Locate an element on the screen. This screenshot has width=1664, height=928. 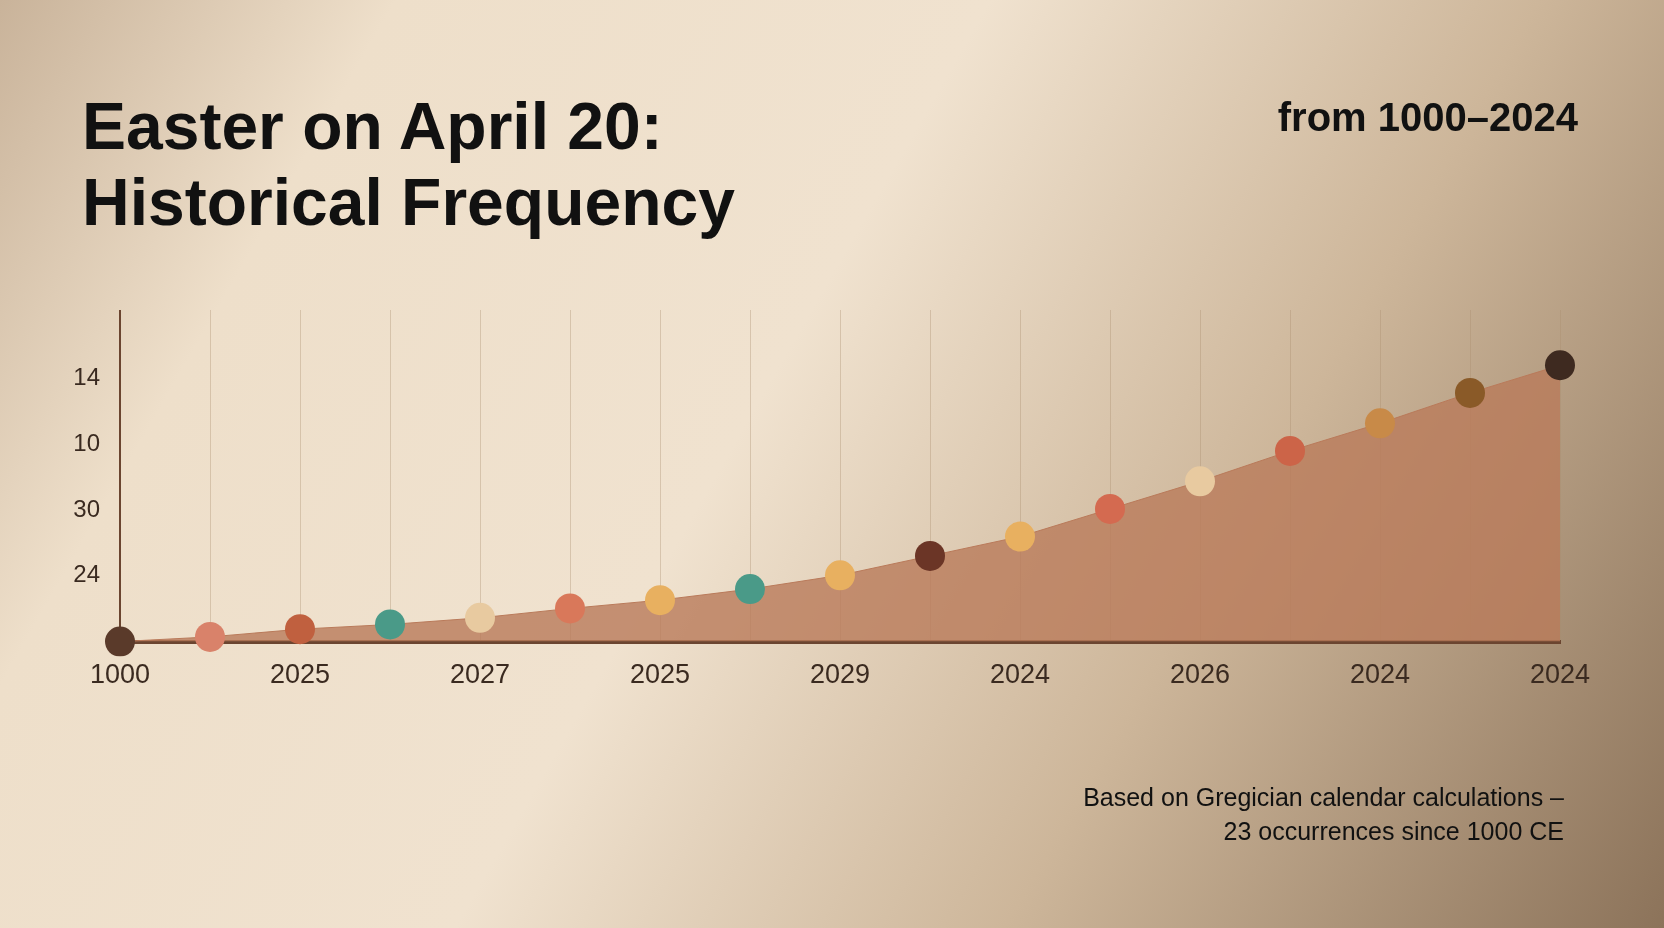
chart-title: Easter on April 20: Historical Frequency is located at coordinates (408, 164).